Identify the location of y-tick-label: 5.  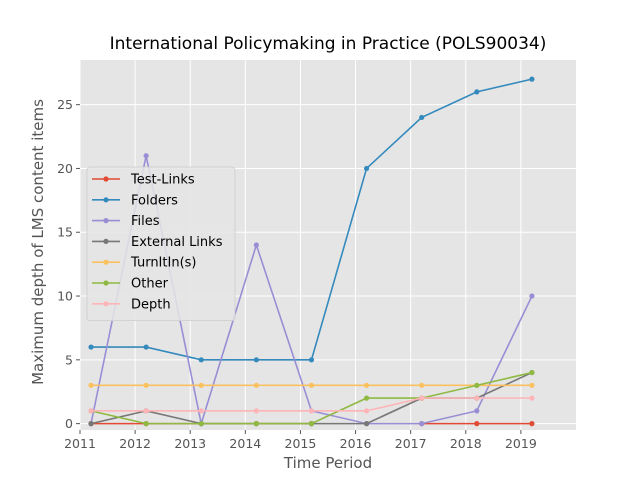
(69, 359).